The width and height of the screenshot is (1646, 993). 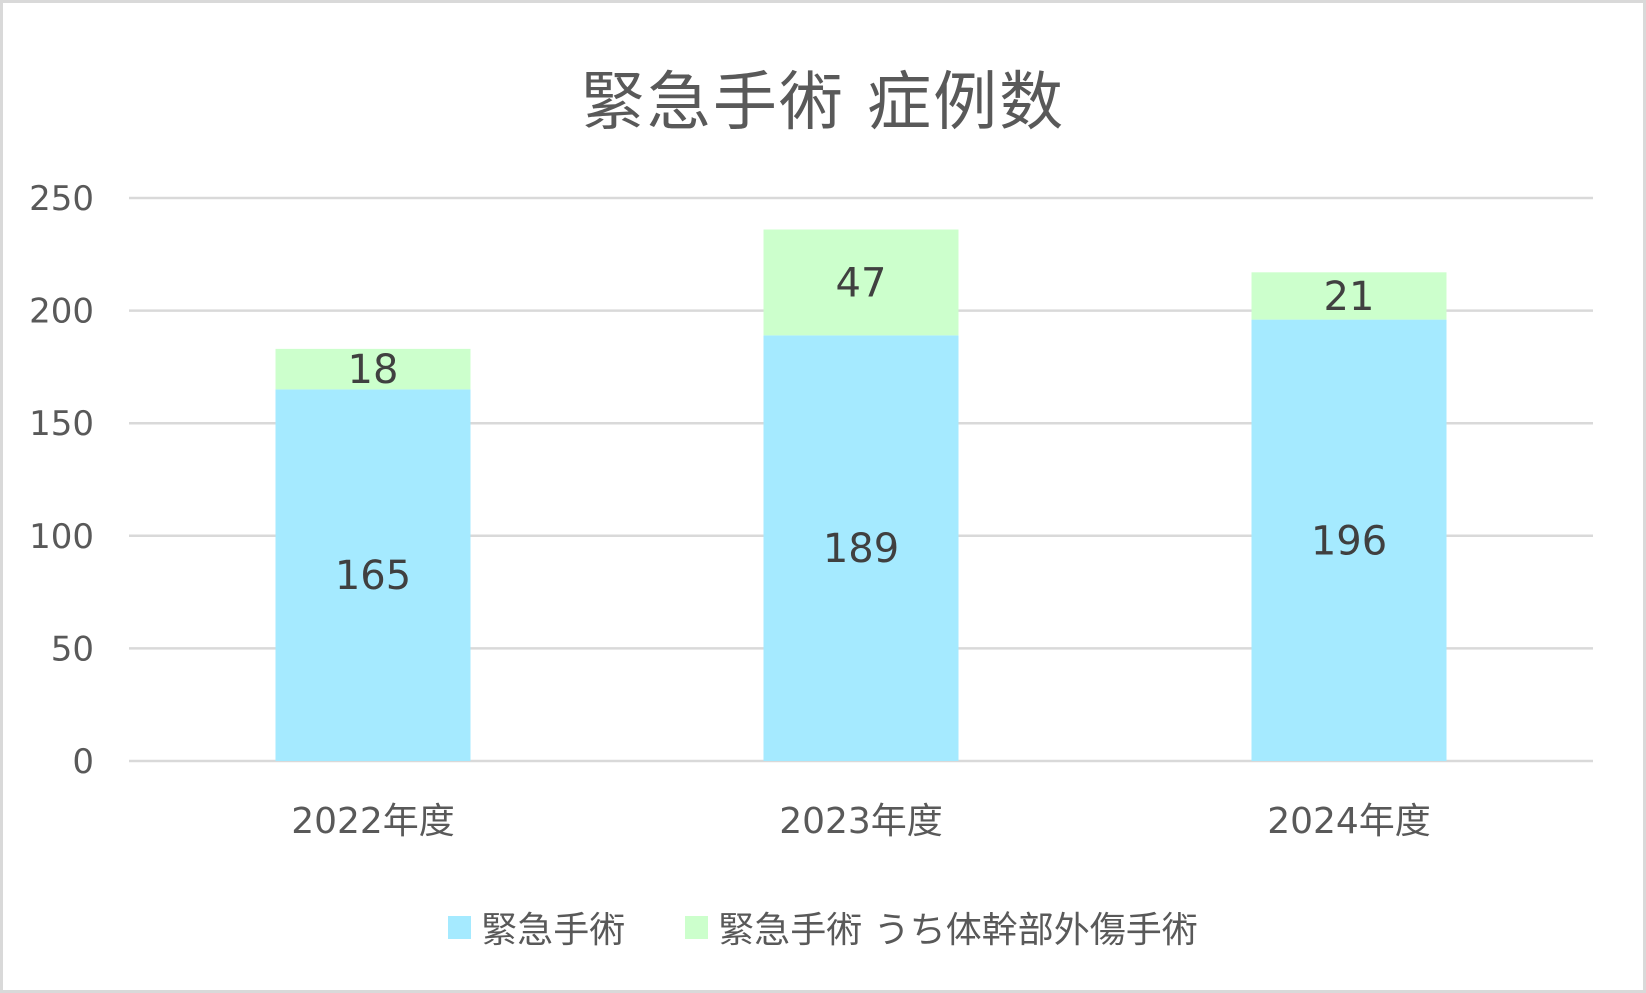 What do you see at coordinates (72, 649) in the screenshot?
I see `y-tick-label-50: 50` at bounding box center [72, 649].